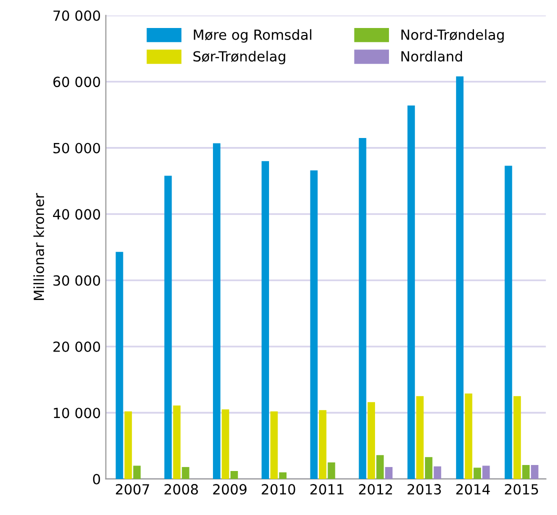  What do you see at coordinates (76, 346) in the screenshot?
I see `y-tick-label: 20 000` at bounding box center [76, 346].